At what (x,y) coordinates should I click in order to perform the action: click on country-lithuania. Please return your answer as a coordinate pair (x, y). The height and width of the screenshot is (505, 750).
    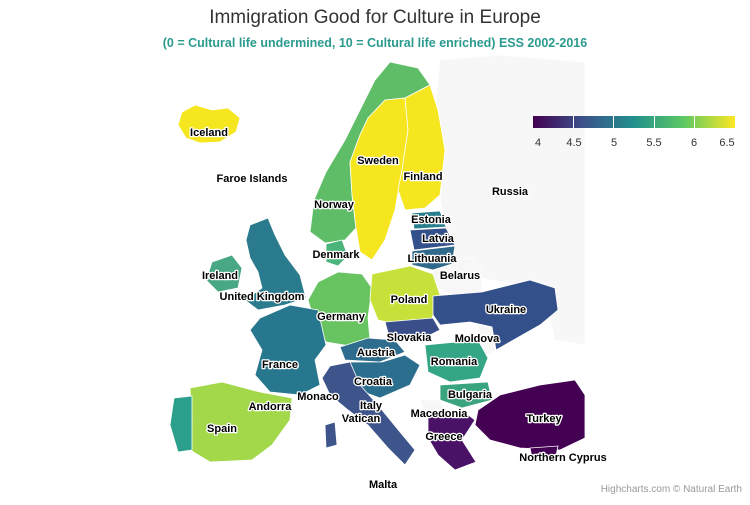
    Looking at the image, I should click on (433, 258).